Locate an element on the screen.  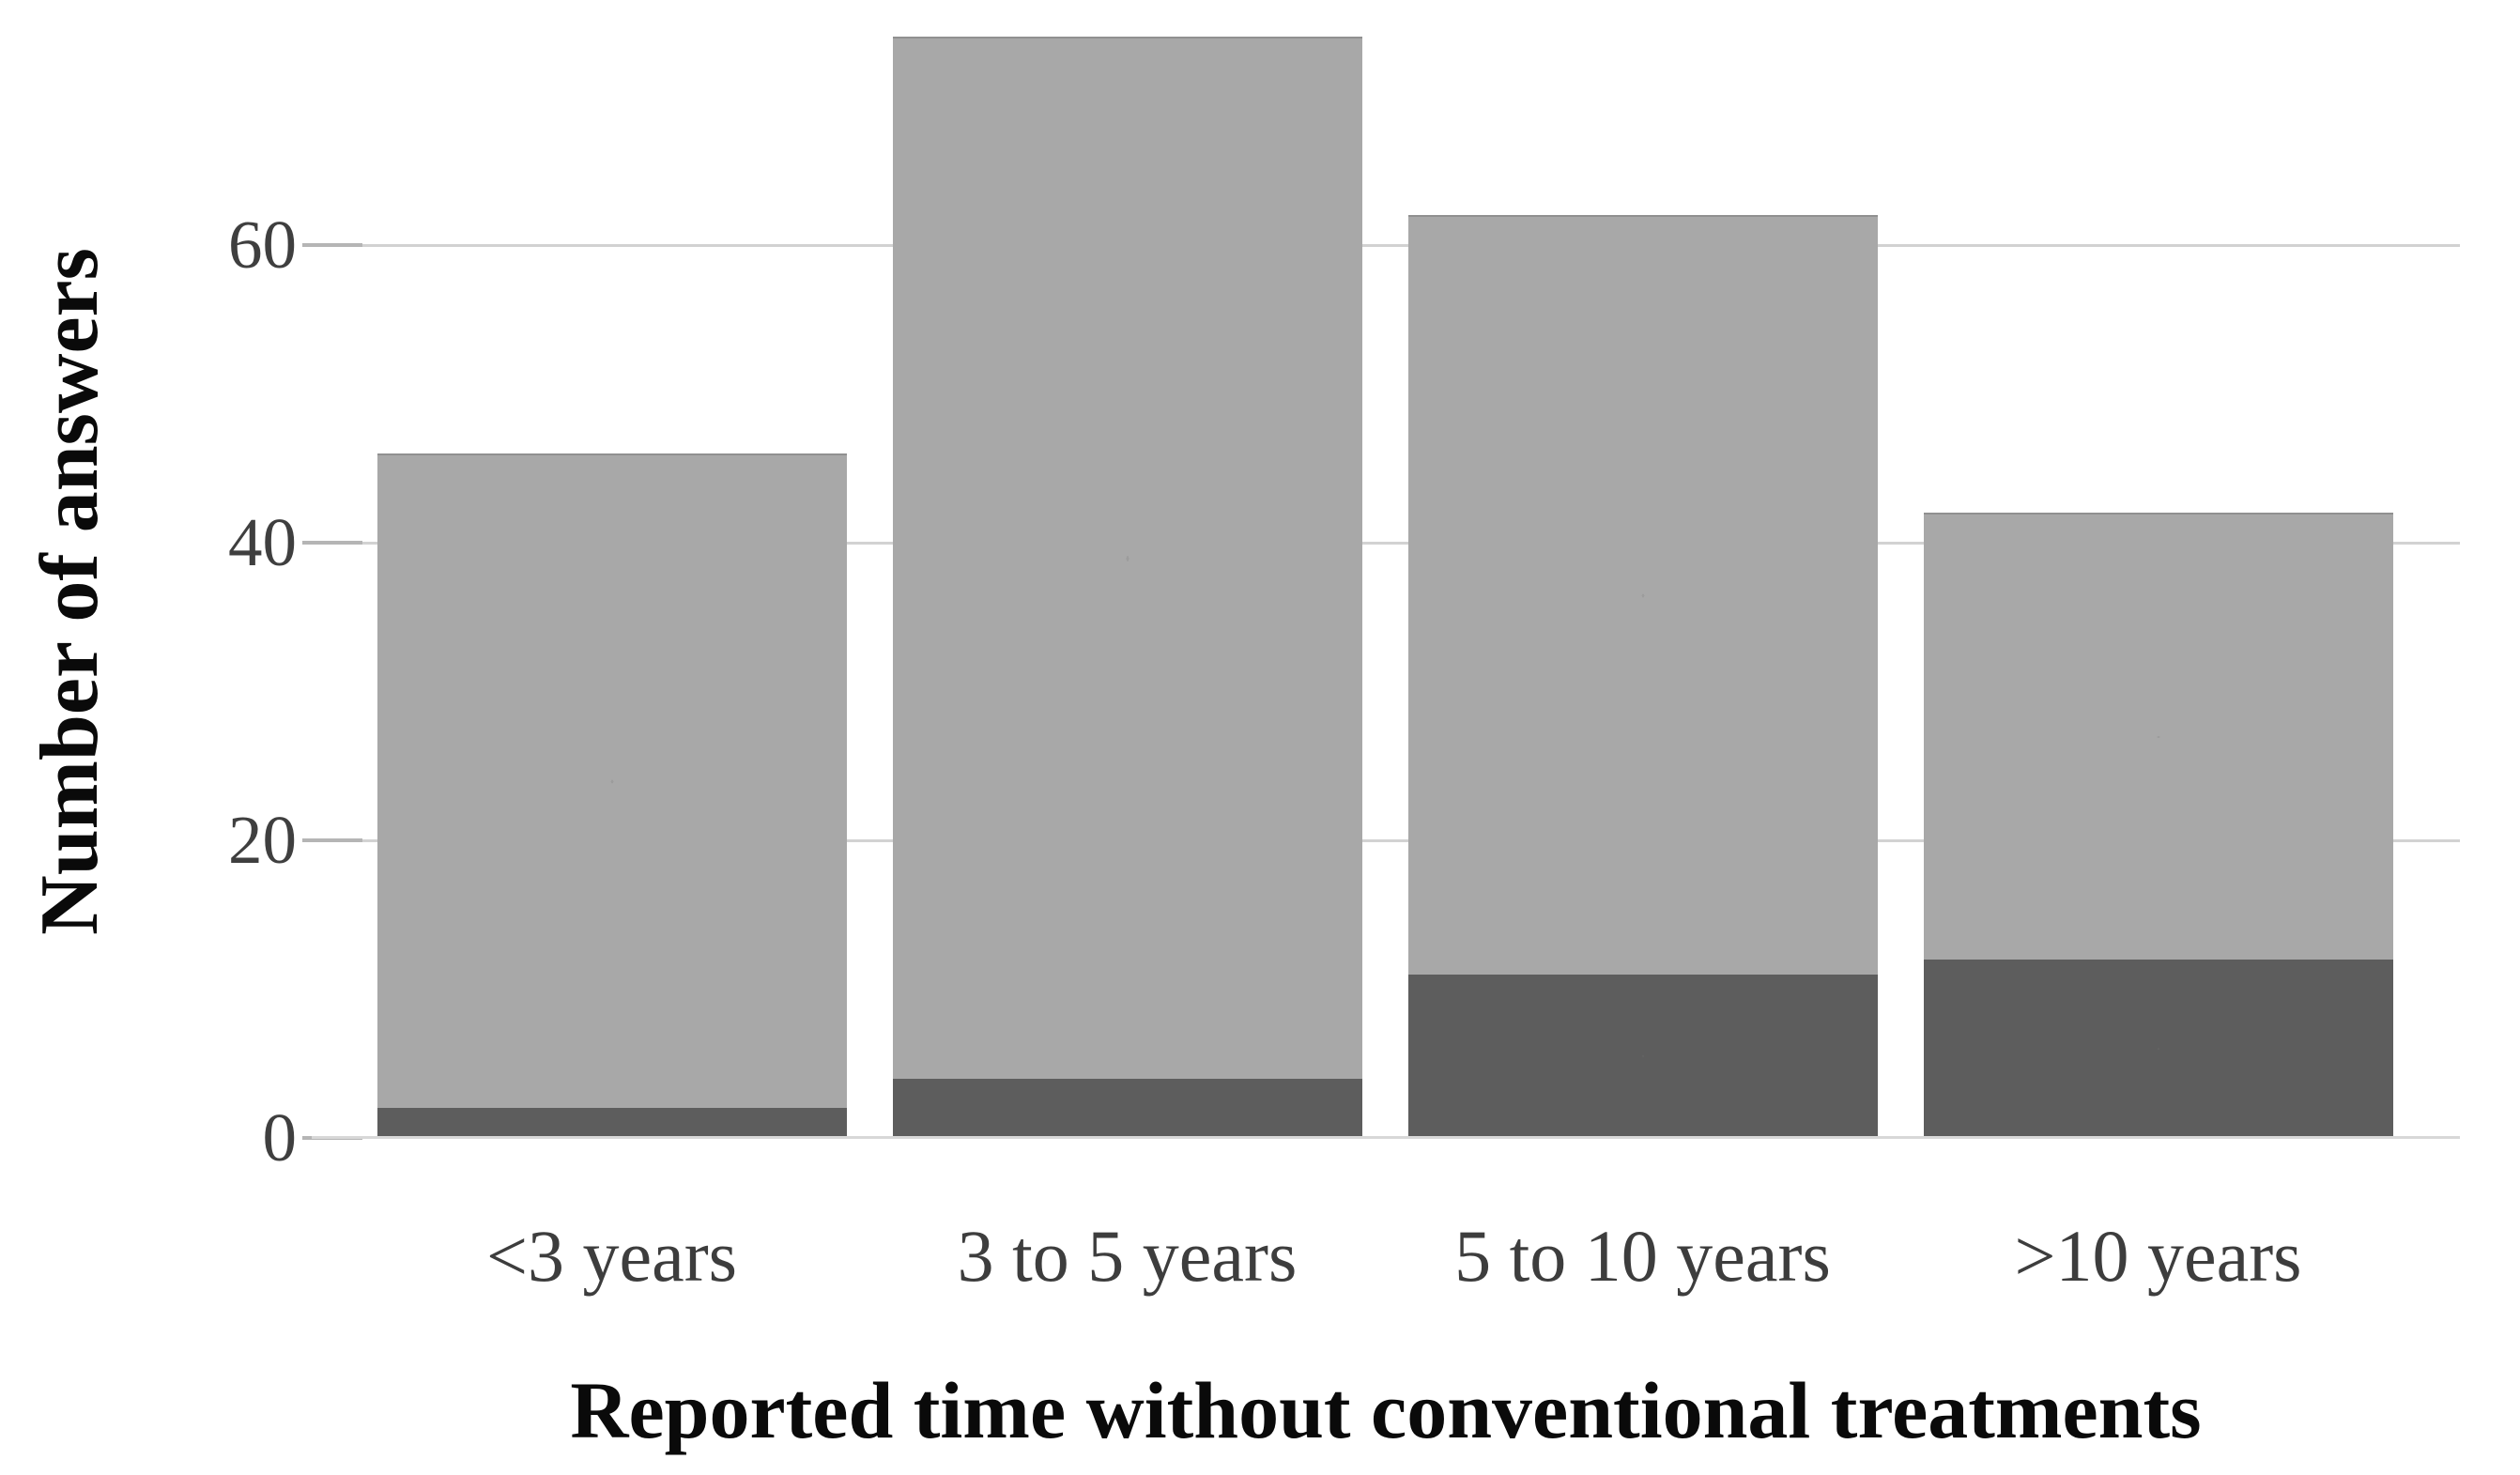
bar-2-segment-dark is located at coordinates (1127, 1108).